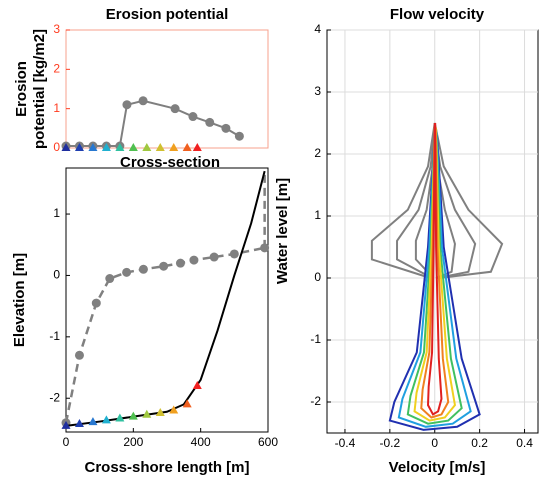  I want to click on y-axis-label: Elevation [m], so click(19, 300).